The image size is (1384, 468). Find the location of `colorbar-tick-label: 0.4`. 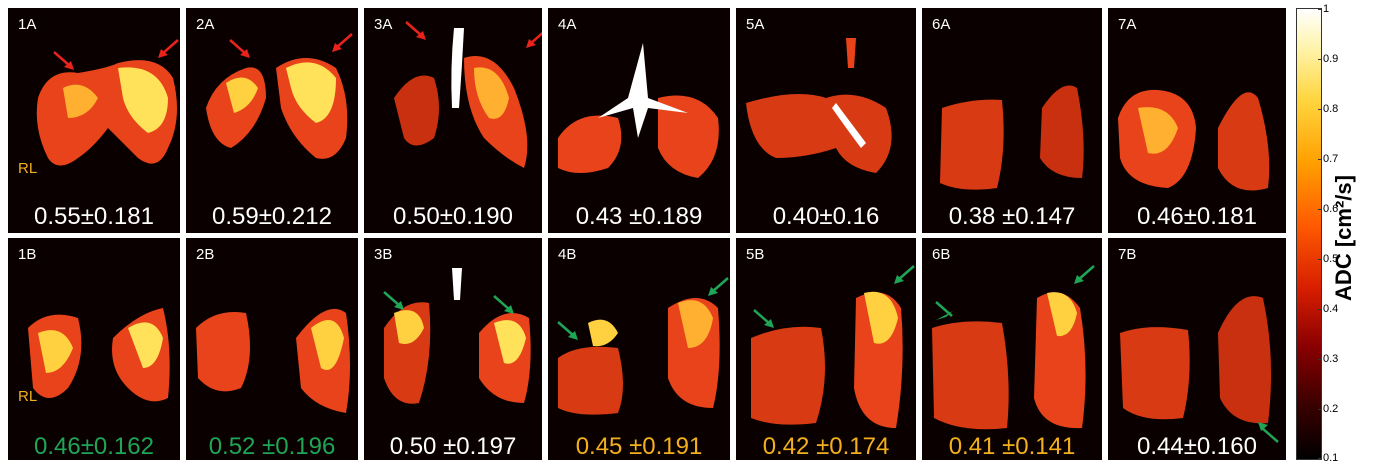

colorbar-tick-label: 0.4 is located at coordinates (1331, 309).